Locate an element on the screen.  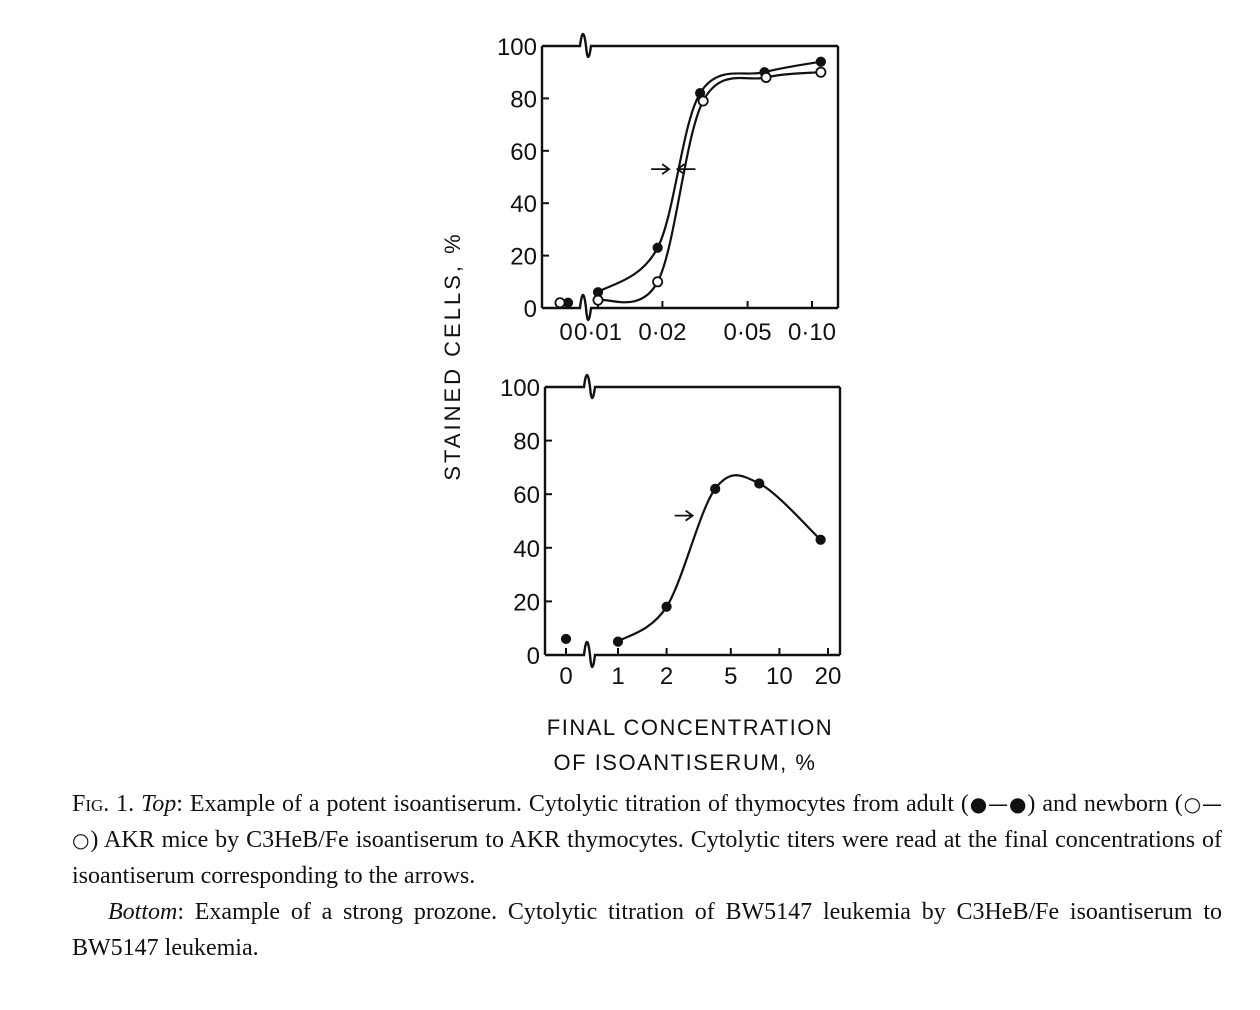
y-axis-title: STAINED CELLS, % is located at coordinates (452, 355).